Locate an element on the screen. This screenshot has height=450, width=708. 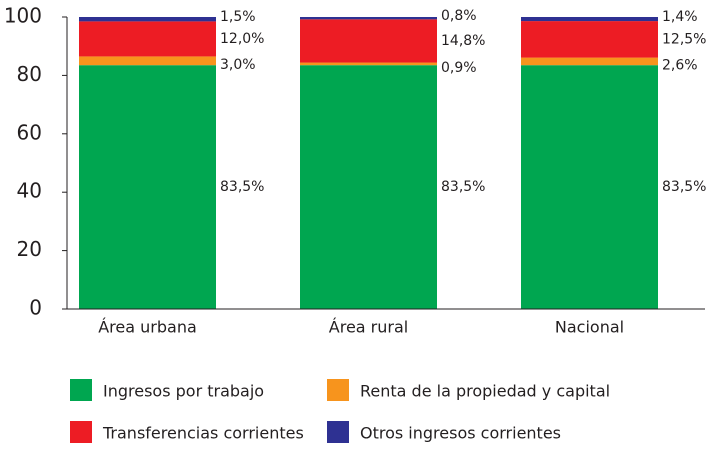
value-label: 0,9% is located at coordinates (459, 68).